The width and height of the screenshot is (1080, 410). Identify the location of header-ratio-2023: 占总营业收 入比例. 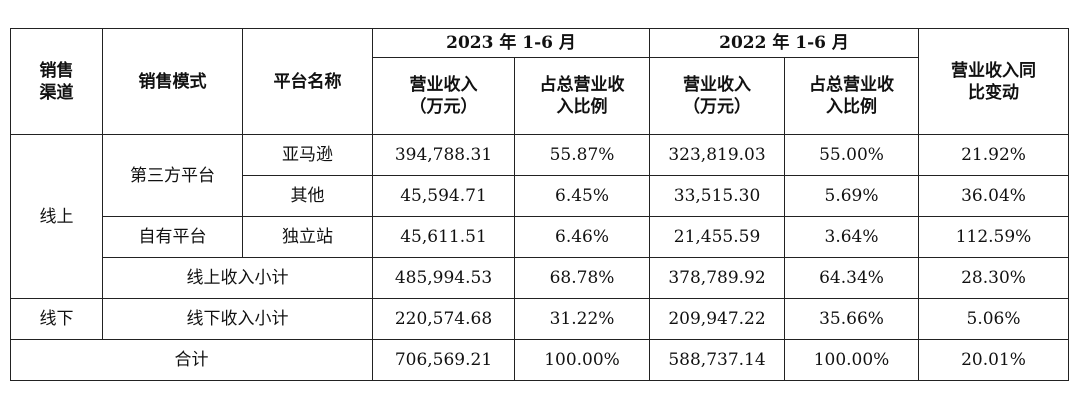
(582, 96).